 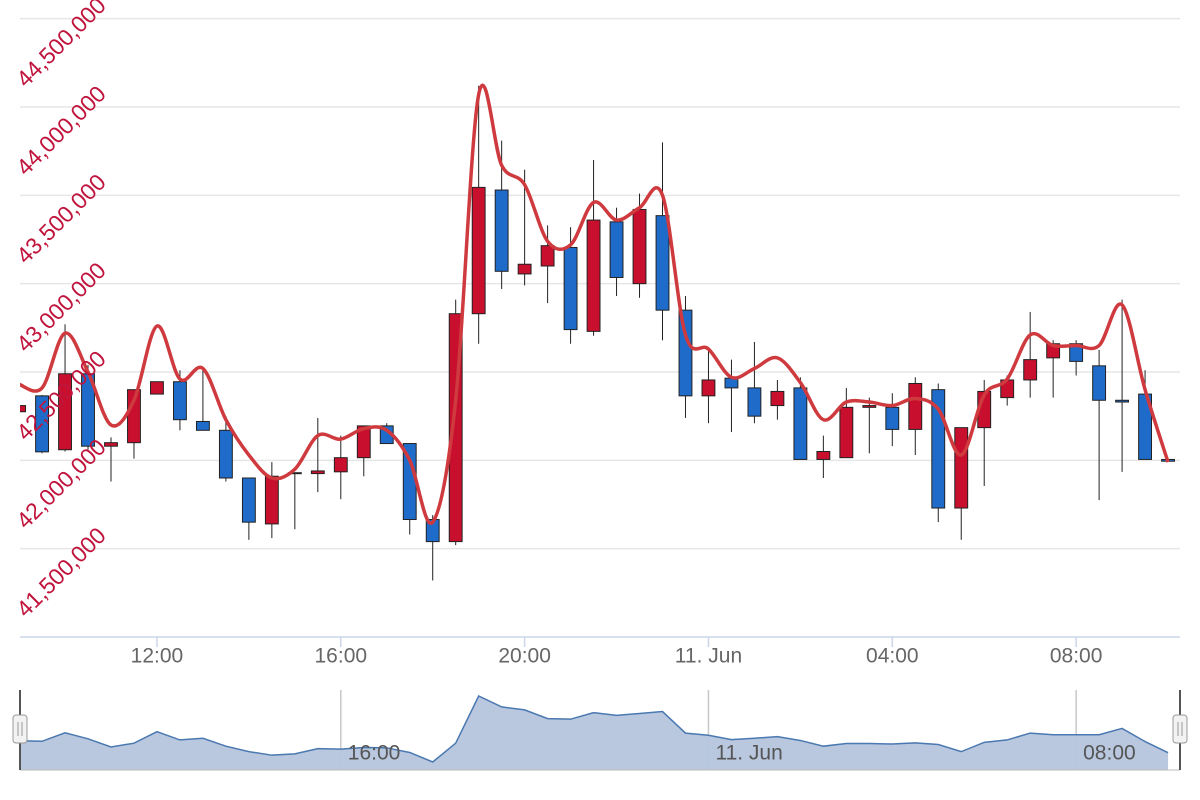 I want to click on x-tick-label: 08:00, so click(x=1076, y=656).